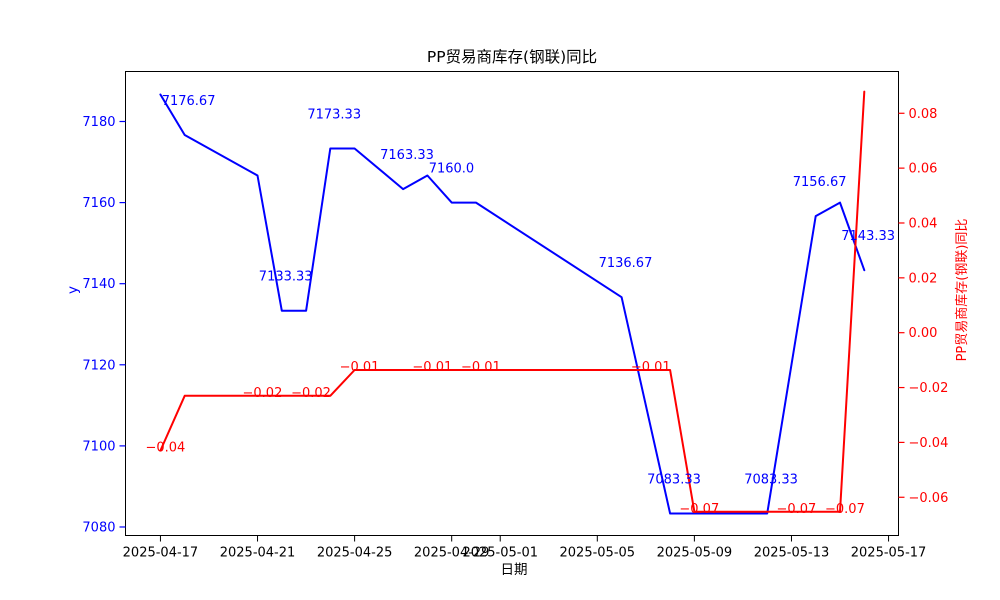  I want to click on left-y-axis-title: y, so click(73, 290).